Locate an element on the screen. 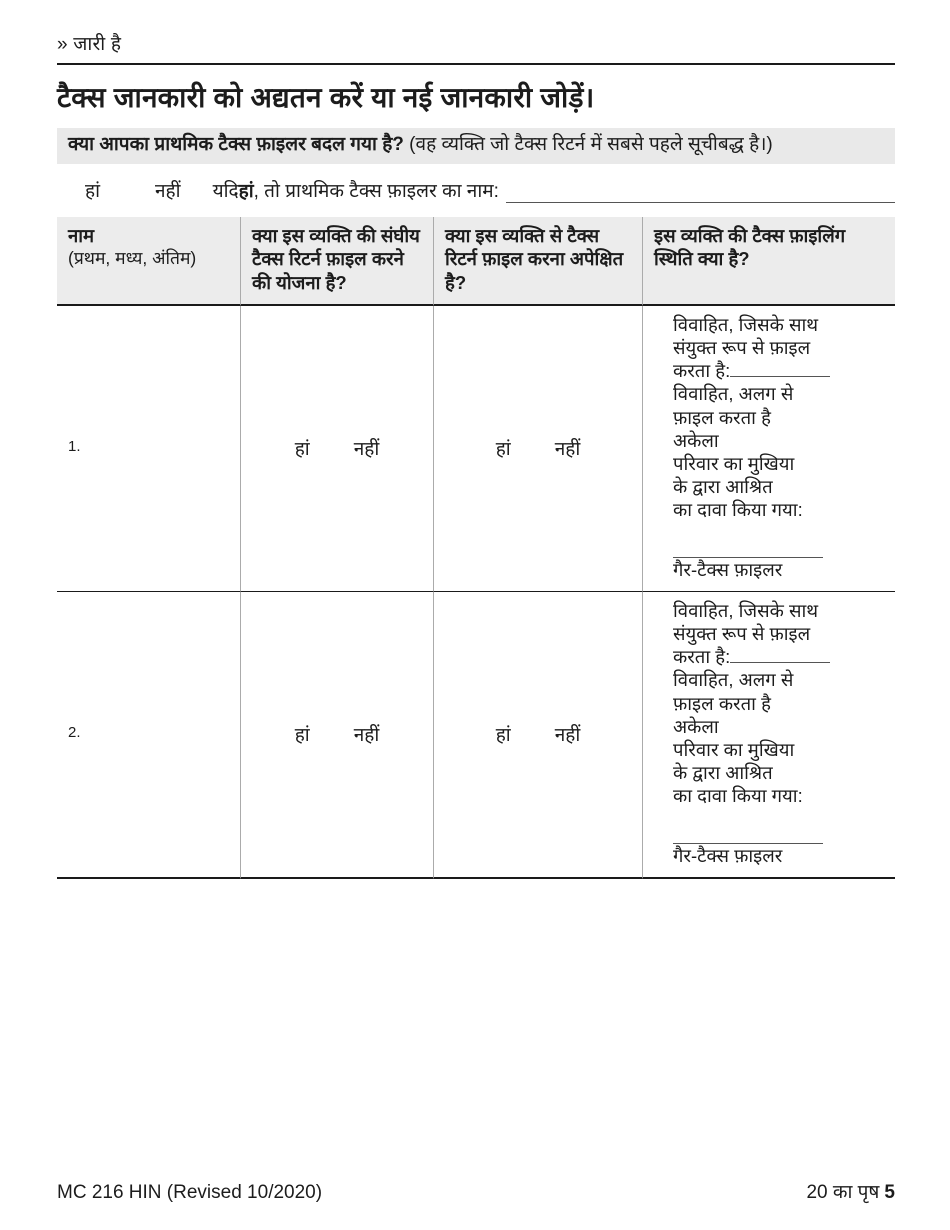  page-footer: MC 216 HIN (Revised 10/2020) 20 का पृष 5 is located at coordinates (476, 1191).